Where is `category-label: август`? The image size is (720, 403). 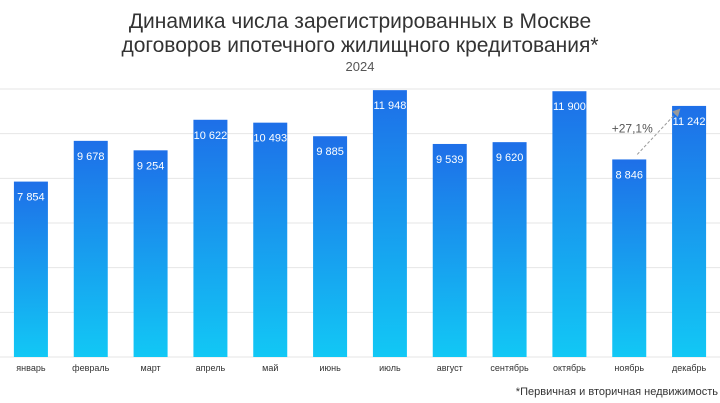 category-label: август is located at coordinates (450, 368).